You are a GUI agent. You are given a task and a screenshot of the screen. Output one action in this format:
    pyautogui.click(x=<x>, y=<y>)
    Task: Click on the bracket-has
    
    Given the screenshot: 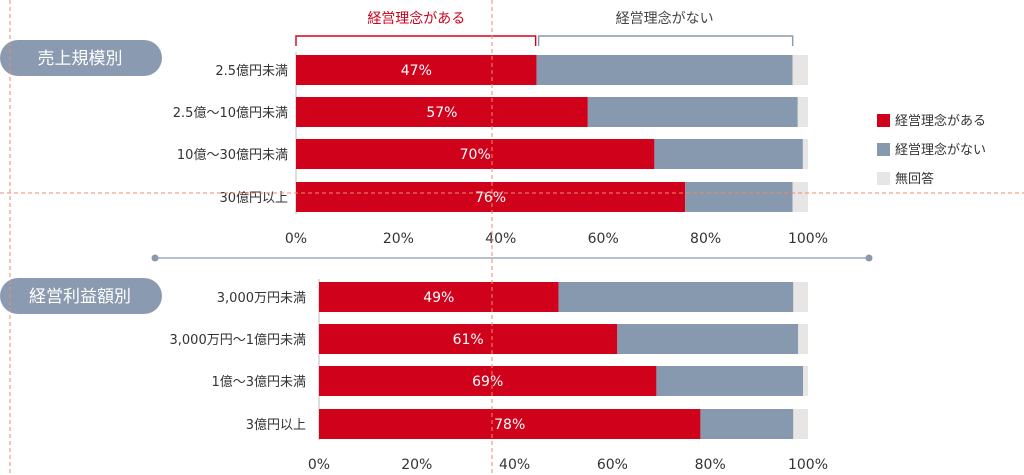 What is the action you would take?
    pyautogui.click(x=416, y=40)
    